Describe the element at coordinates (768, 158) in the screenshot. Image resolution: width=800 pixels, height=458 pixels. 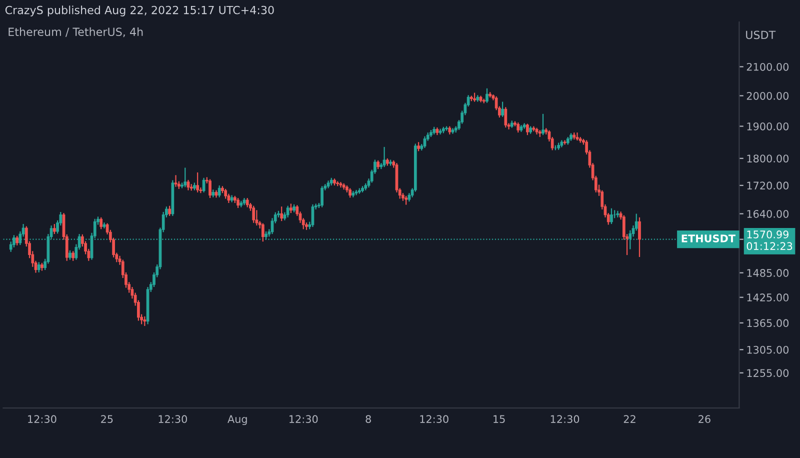
I see `y-tick-label: 1800.00` at that location.